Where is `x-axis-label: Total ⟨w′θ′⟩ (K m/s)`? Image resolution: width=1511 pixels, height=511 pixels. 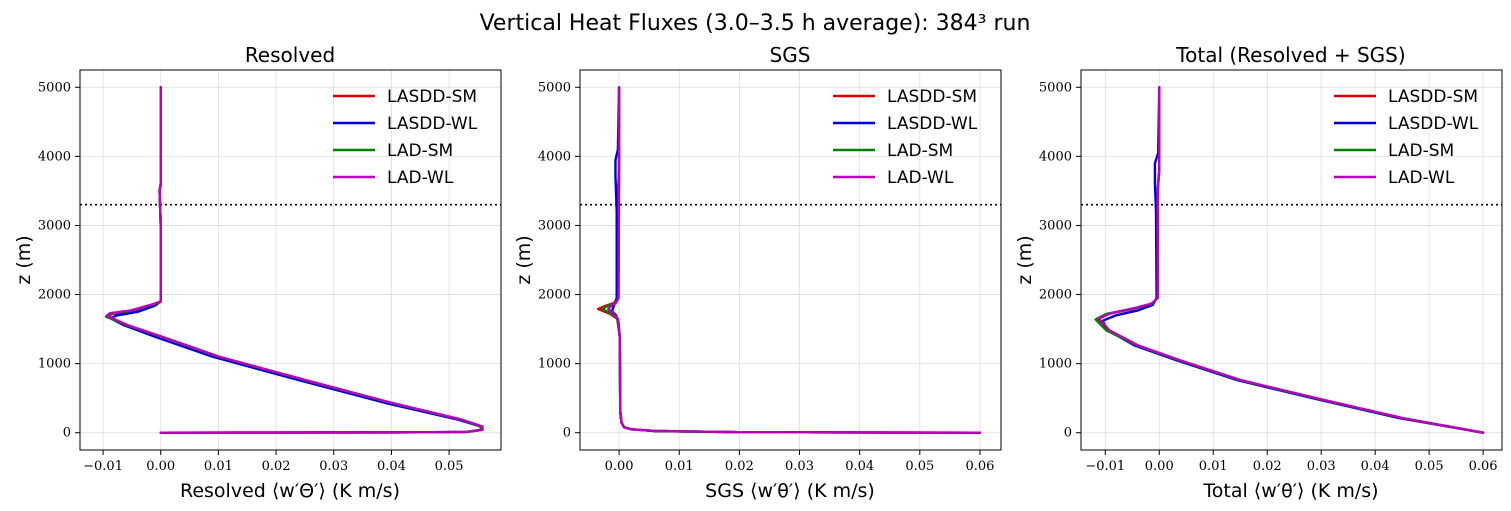 x-axis-label: Total ⟨w′θ′⟩ (K m/s) is located at coordinates (1290, 491).